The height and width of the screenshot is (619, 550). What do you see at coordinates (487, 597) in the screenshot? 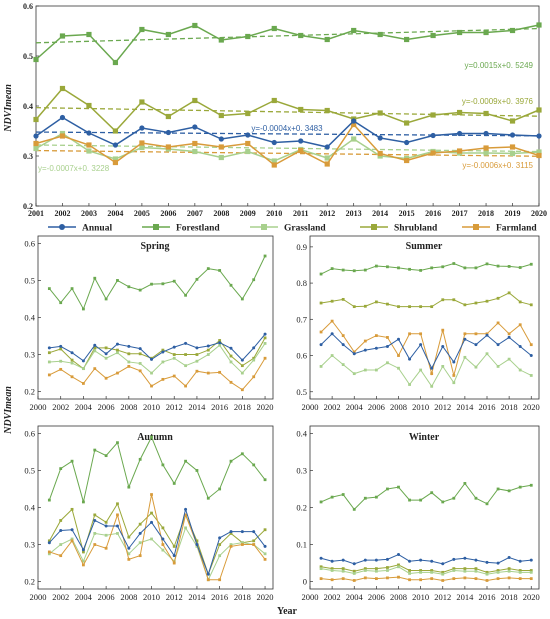
I see `winter-xtick-label: 2016` at bounding box center [487, 597].